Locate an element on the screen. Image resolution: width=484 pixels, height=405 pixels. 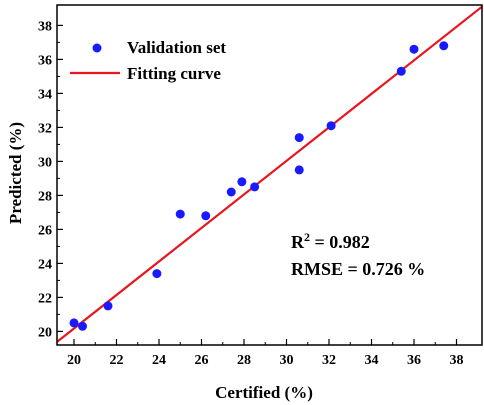
y-tick-label: 24 is located at coordinates (45, 264).